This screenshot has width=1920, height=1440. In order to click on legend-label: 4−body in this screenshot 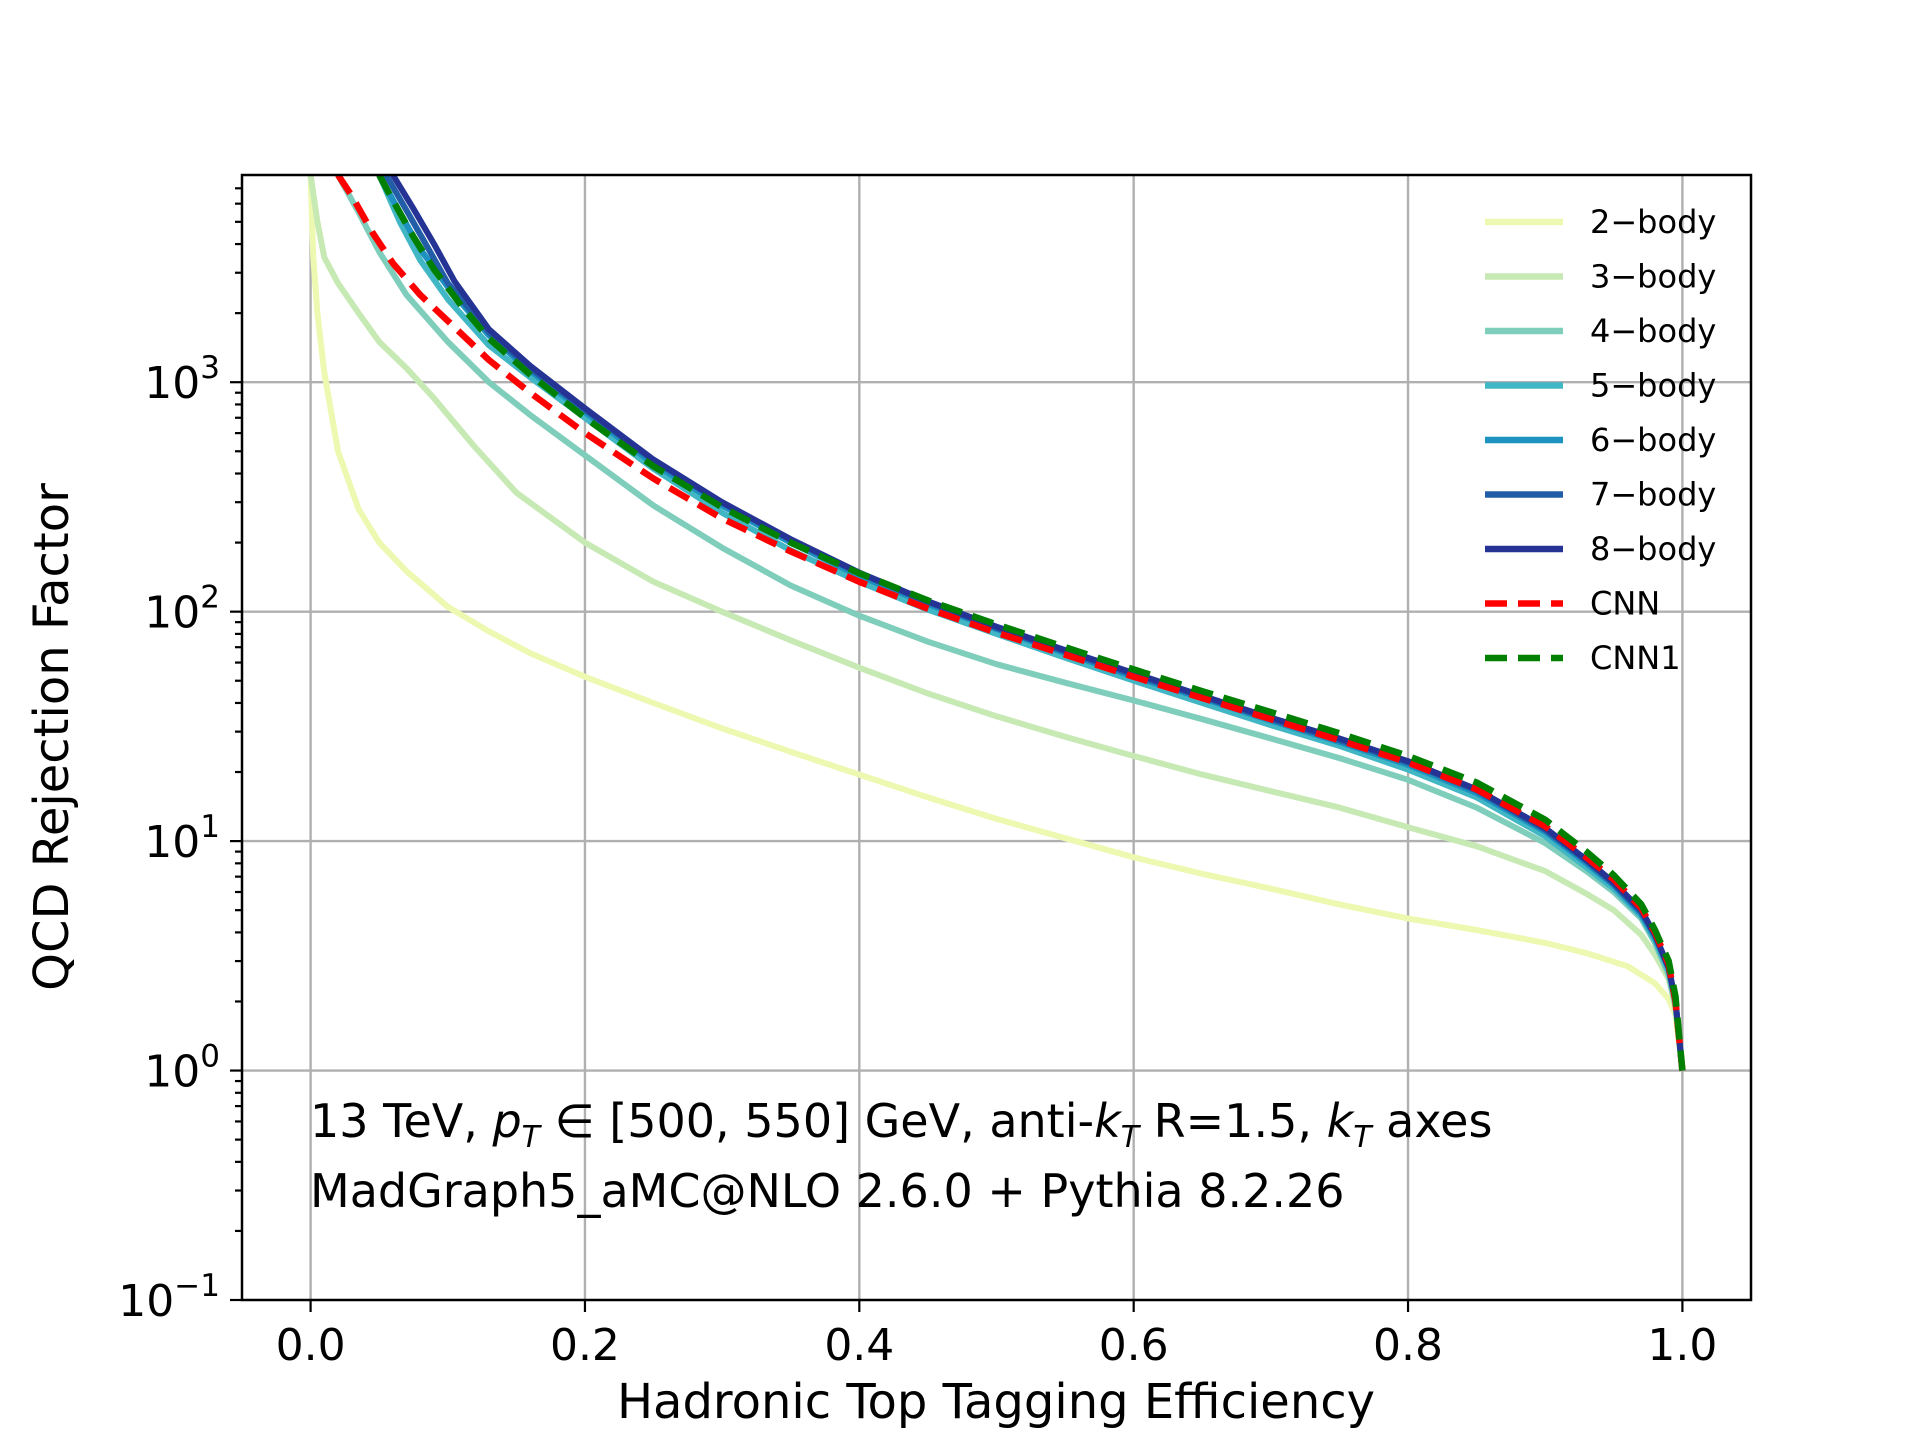, I will do `click(1653, 331)`.